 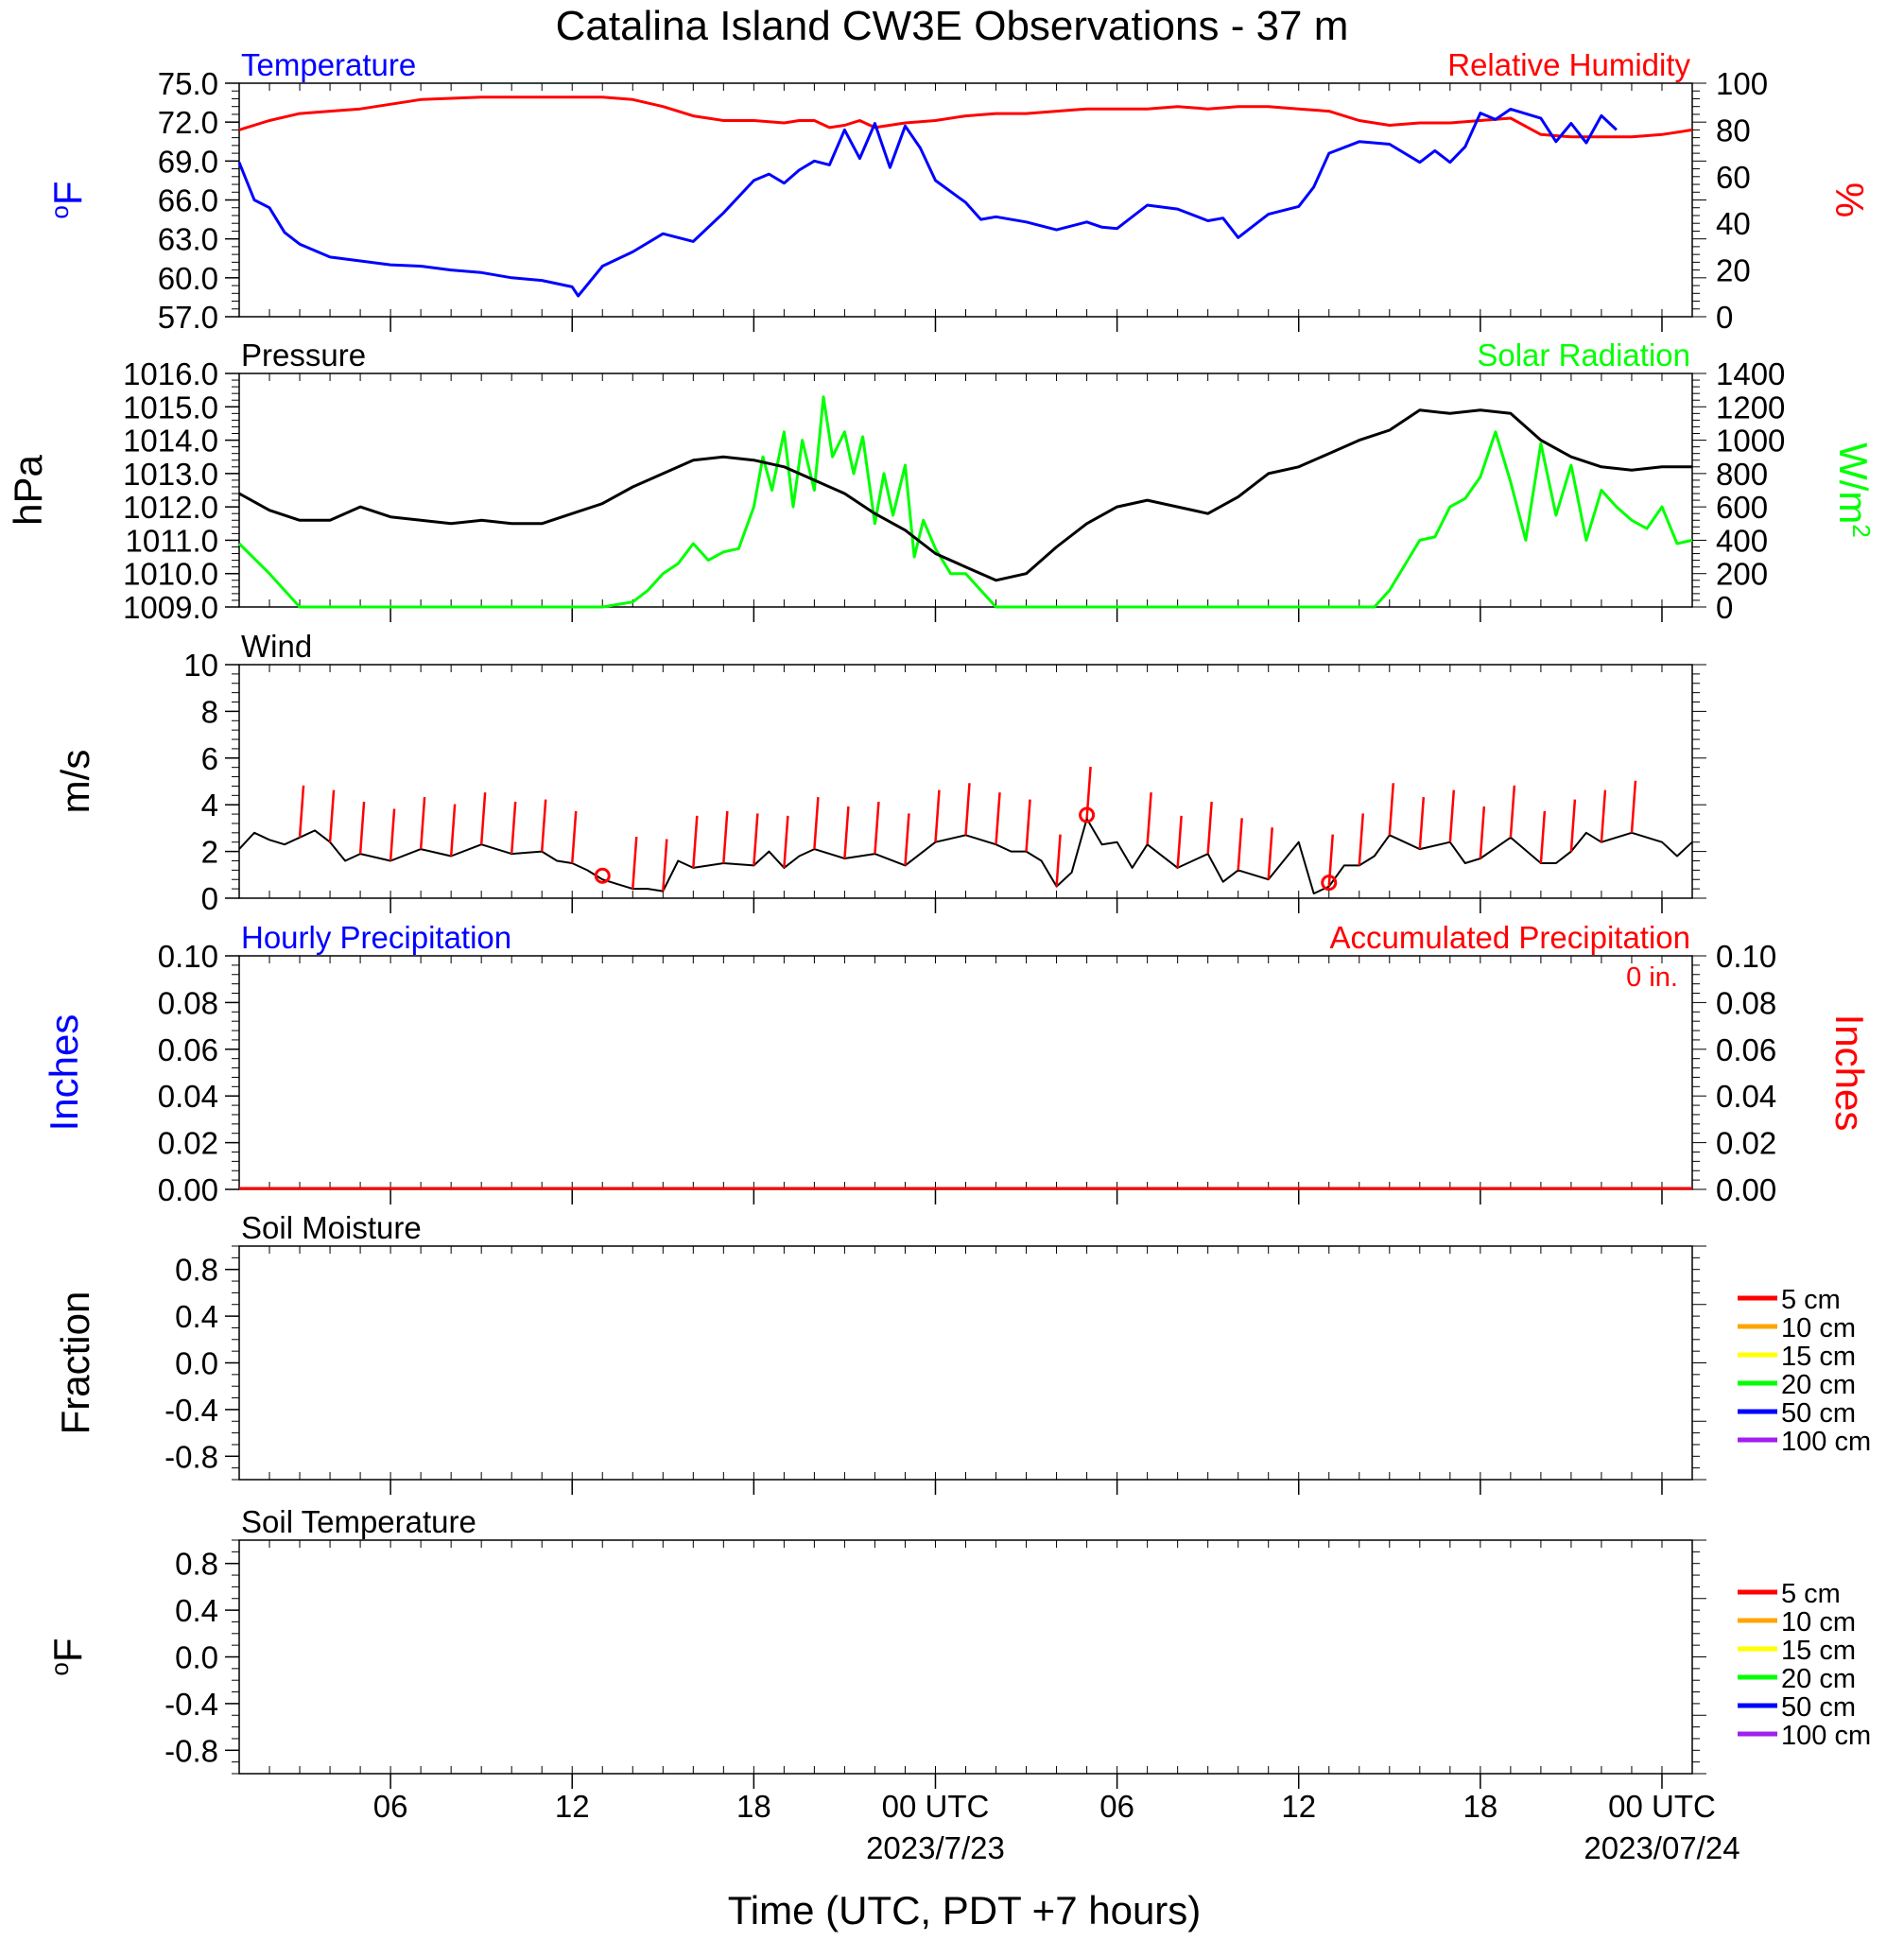 What do you see at coordinates (331, 1228) in the screenshot?
I see `panel-title-left: Soil Moisture` at bounding box center [331, 1228].